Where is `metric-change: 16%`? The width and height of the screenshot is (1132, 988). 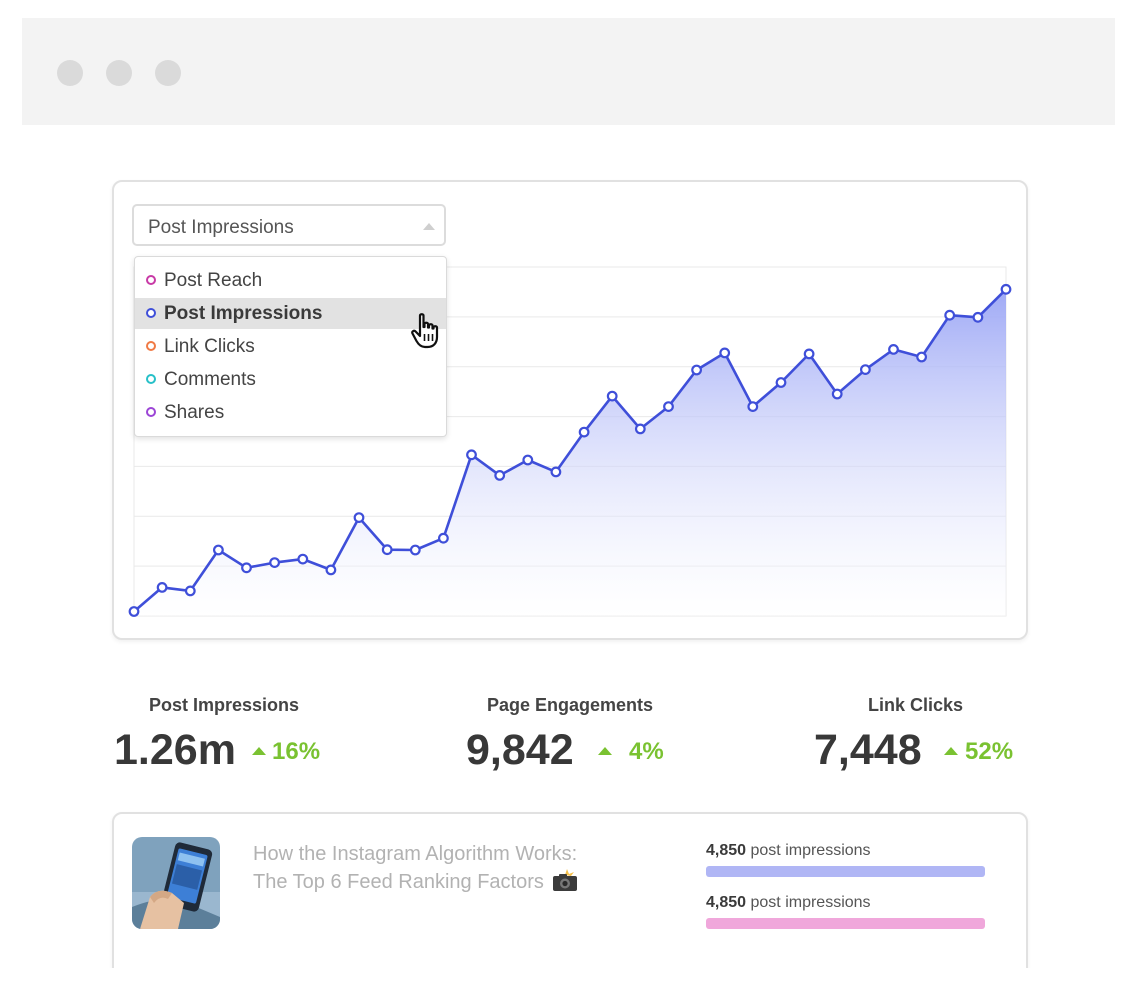
metric-change: 16% is located at coordinates (296, 751).